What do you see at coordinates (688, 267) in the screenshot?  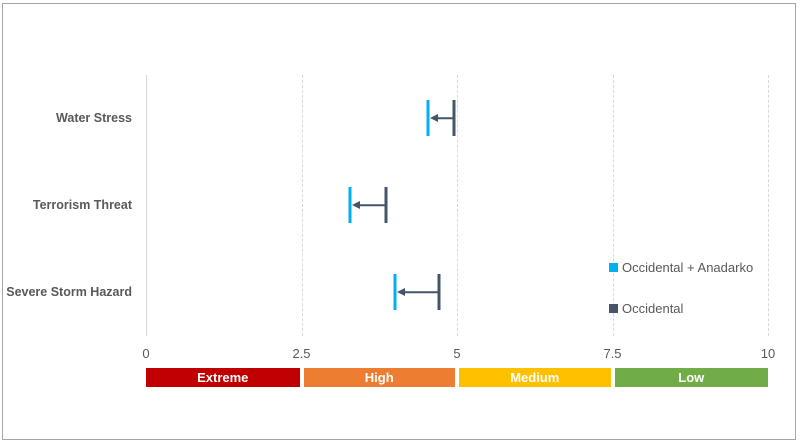 I see `legend-label: Occidental + Anadarko` at bounding box center [688, 267].